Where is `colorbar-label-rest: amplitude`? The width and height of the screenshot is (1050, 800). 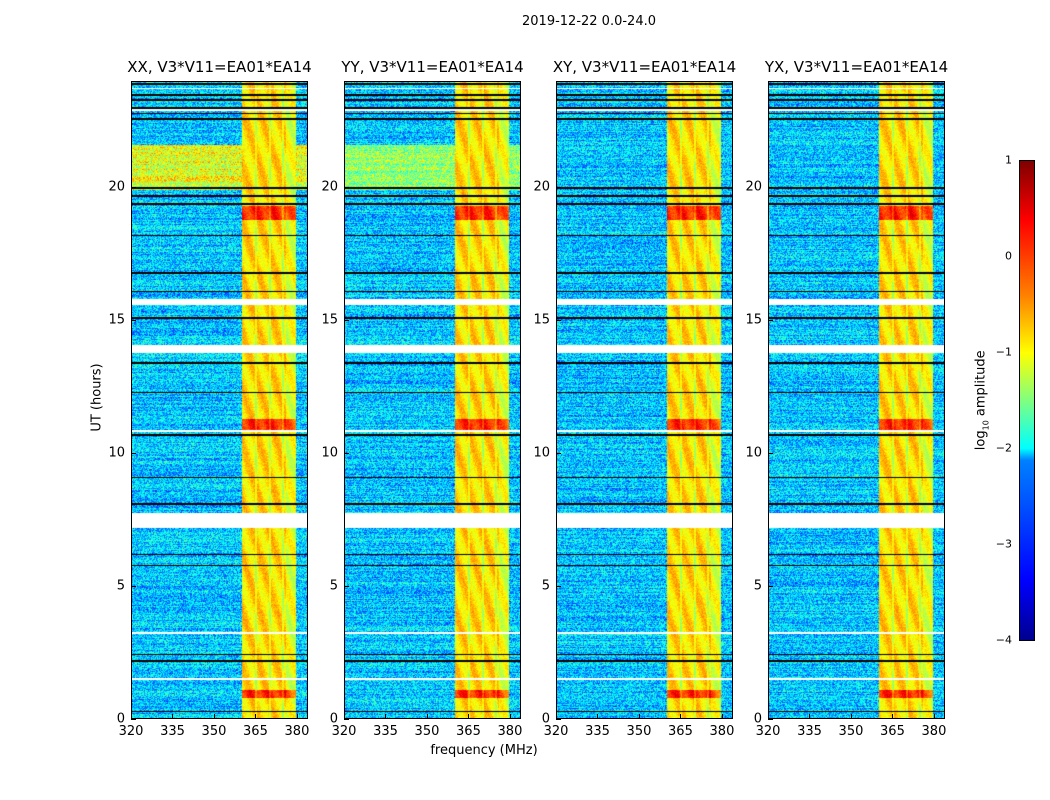 colorbar-label-rest: amplitude is located at coordinates (981, 385).